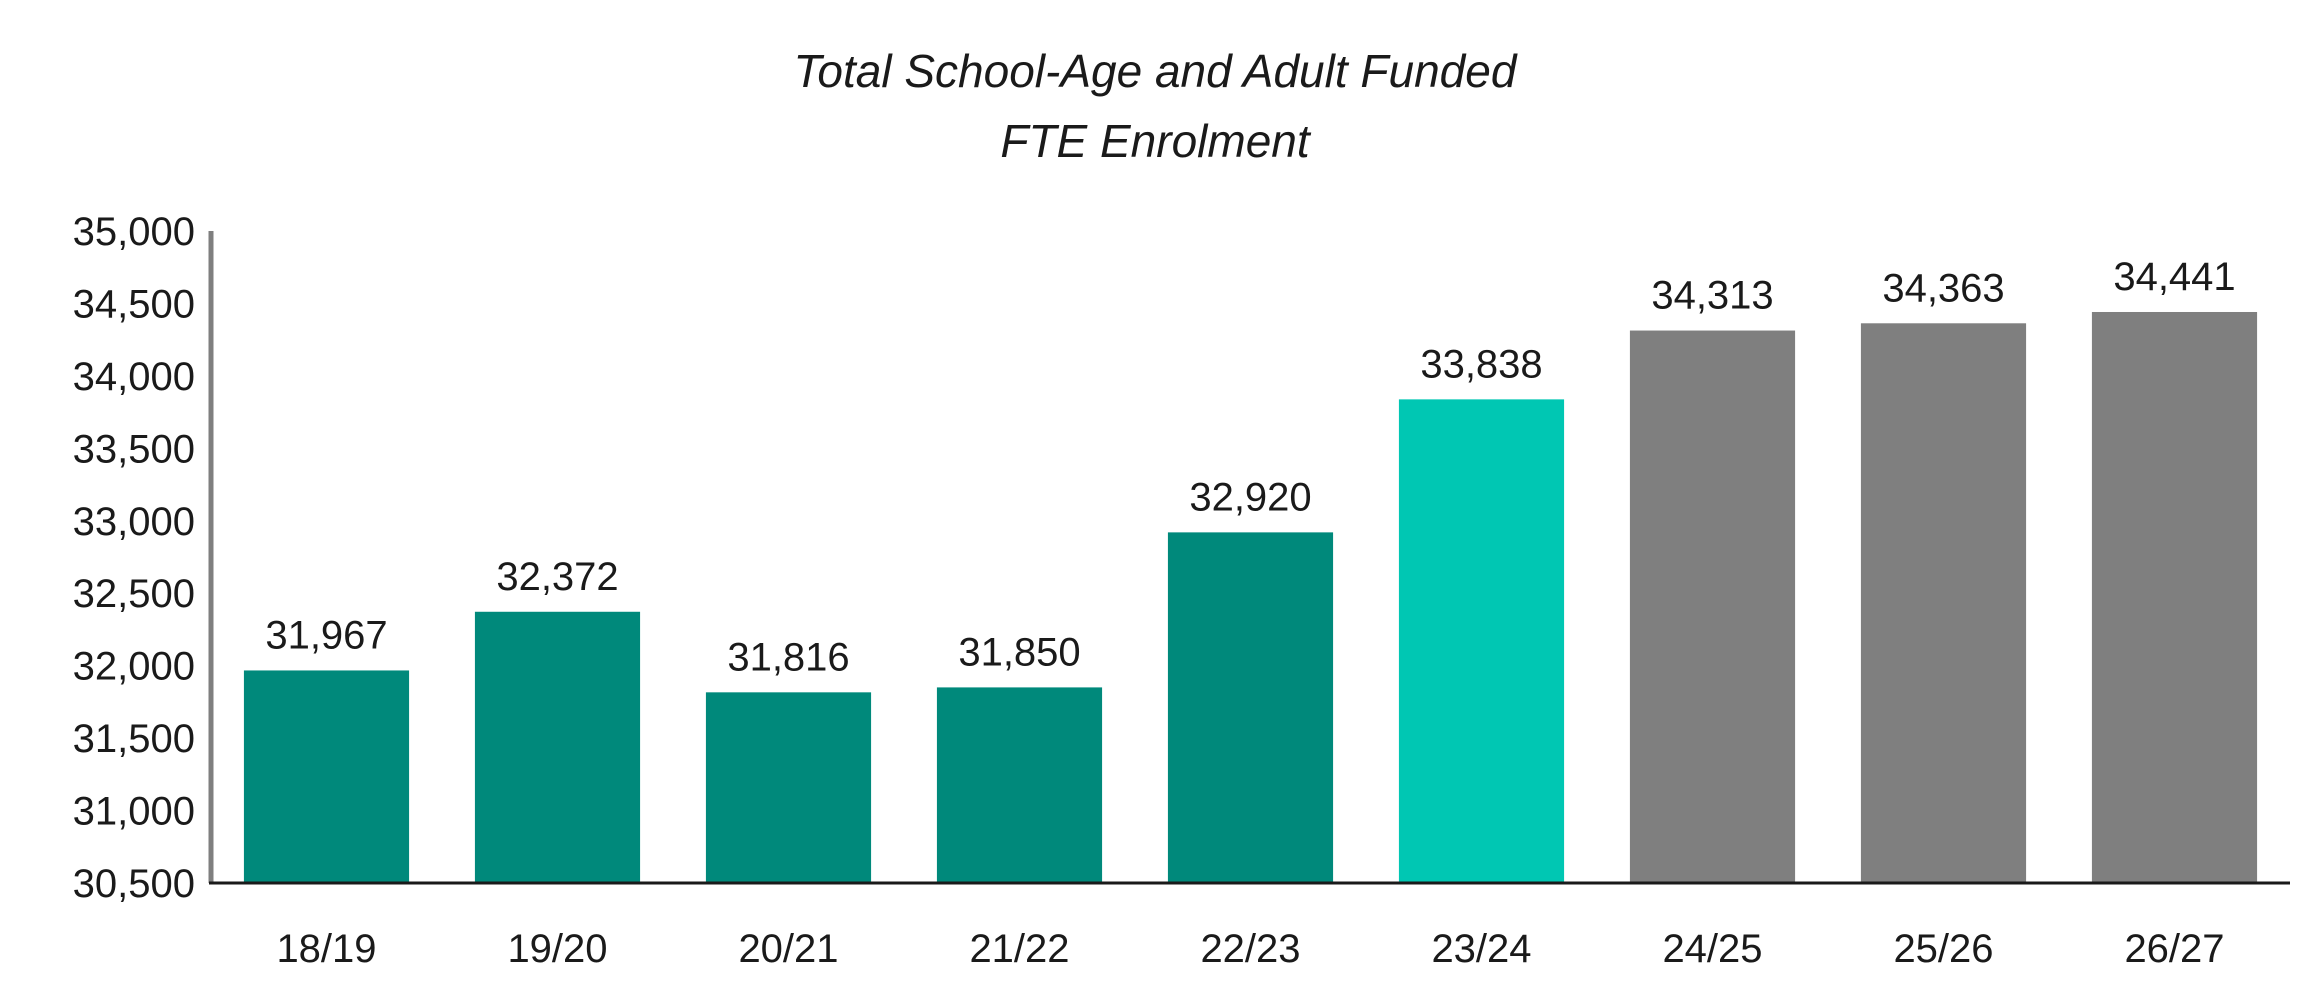 The width and height of the screenshot is (2310, 990). What do you see at coordinates (1943, 949) in the screenshot?
I see `x-tick-label: 25/26` at bounding box center [1943, 949].